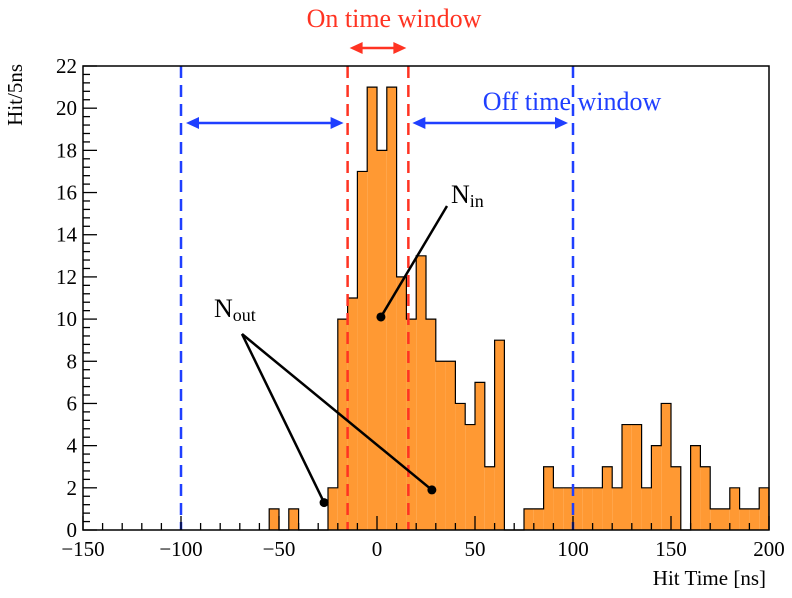 This screenshot has height=598, width=792. I want to click on off-time-window-label: Off time window, so click(572, 101).